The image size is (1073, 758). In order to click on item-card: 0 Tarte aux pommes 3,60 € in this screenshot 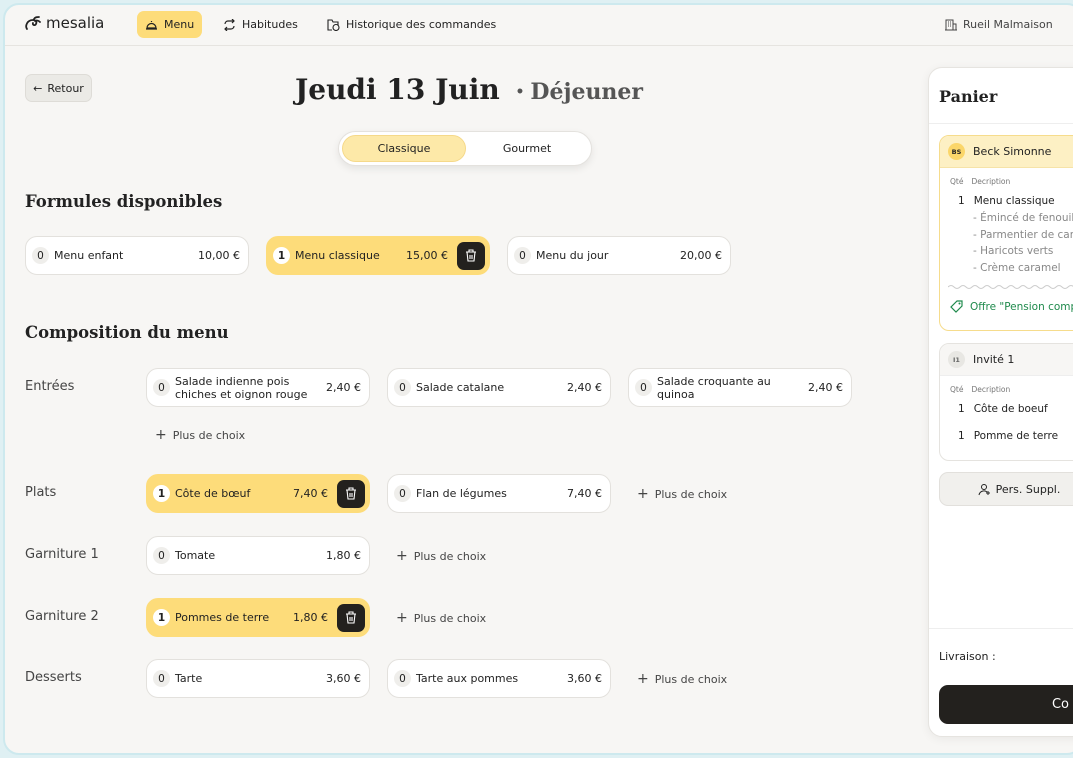, I will do `click(499, 678)`.